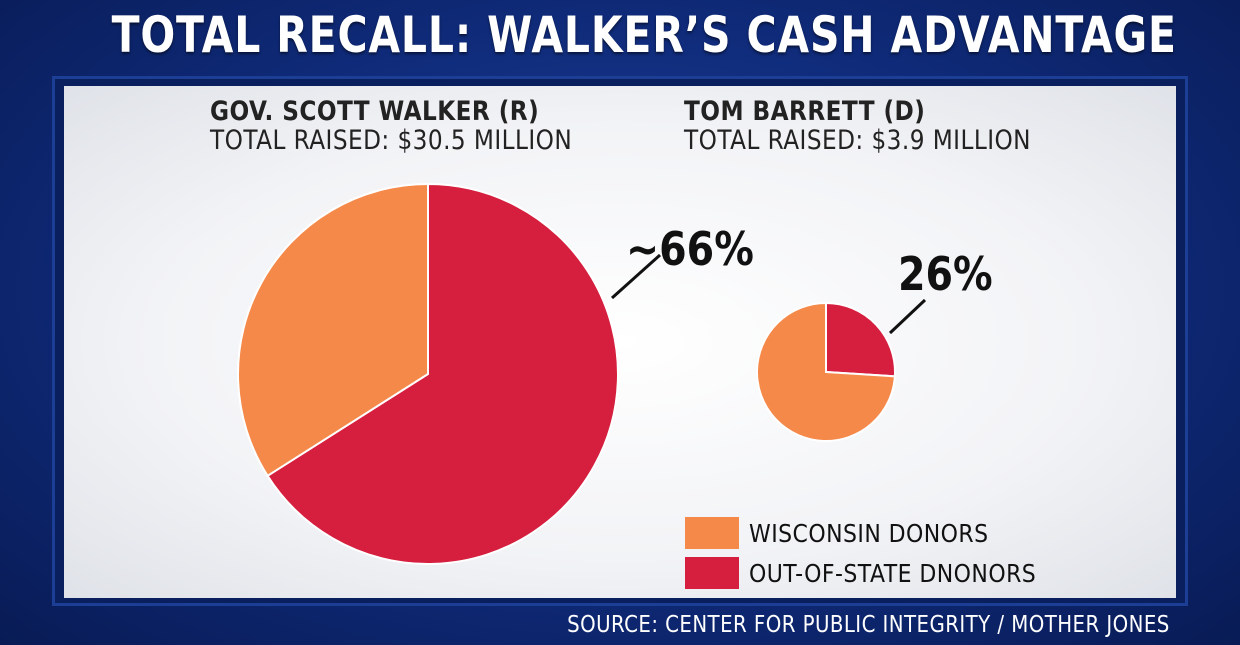 The image size is (1240, 645). Describe the element at coordinates (712, 533) in the screenshot. I see `legend-swatch-wisconsin` at that location.